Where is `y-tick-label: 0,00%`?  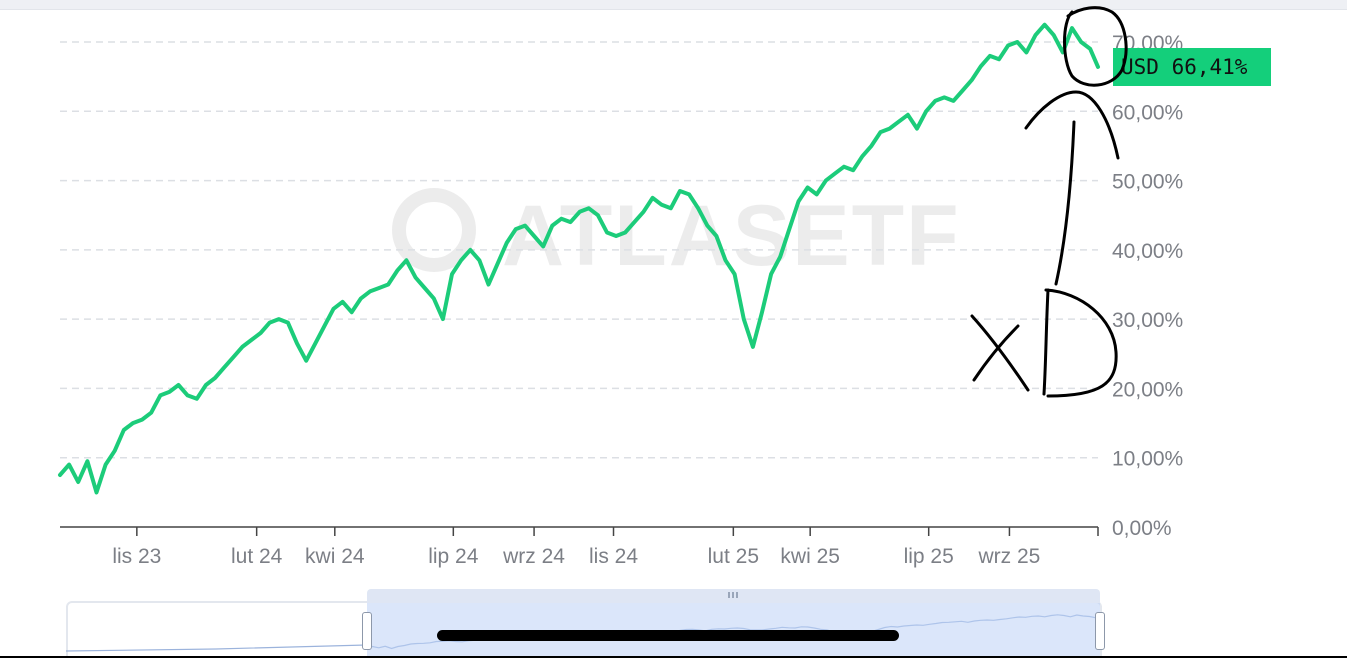
y-tick-label: 0,00% is located at coordinates (1142, 528).